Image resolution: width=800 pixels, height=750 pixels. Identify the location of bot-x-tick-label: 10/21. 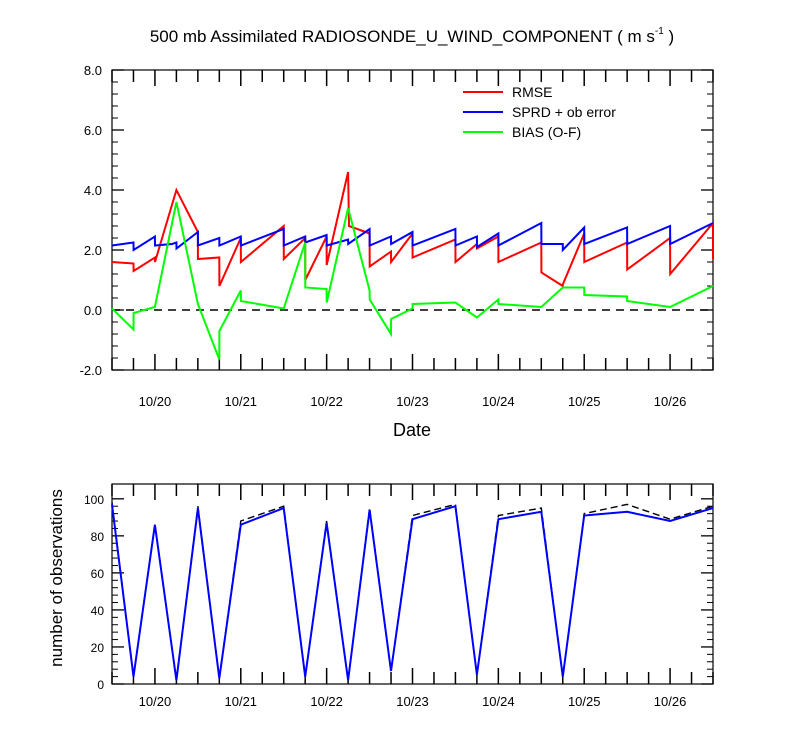
(241, 701).